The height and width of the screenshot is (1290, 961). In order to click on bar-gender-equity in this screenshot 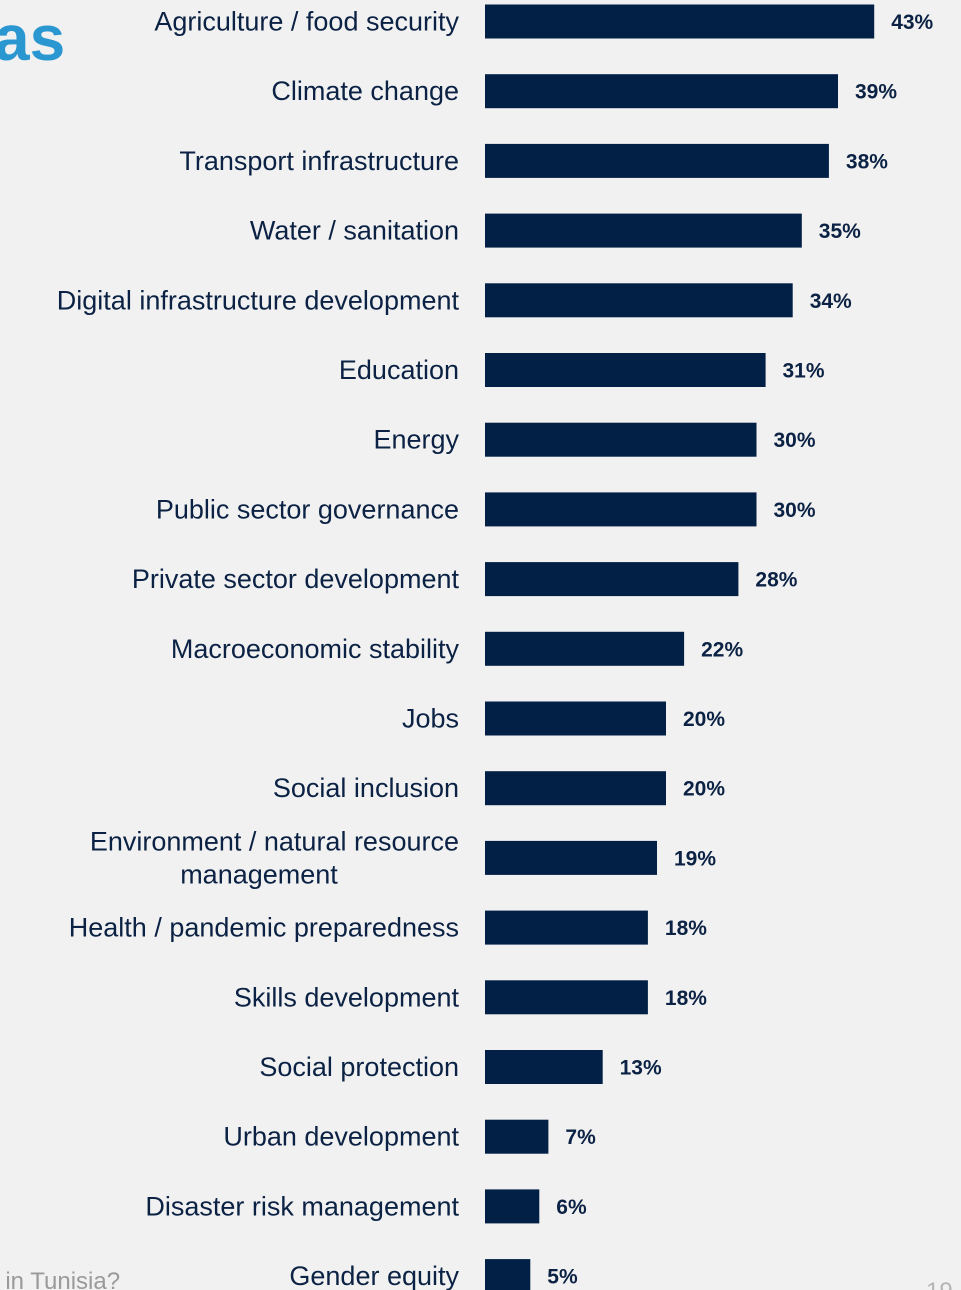, I will do `click(508, 1274)`.